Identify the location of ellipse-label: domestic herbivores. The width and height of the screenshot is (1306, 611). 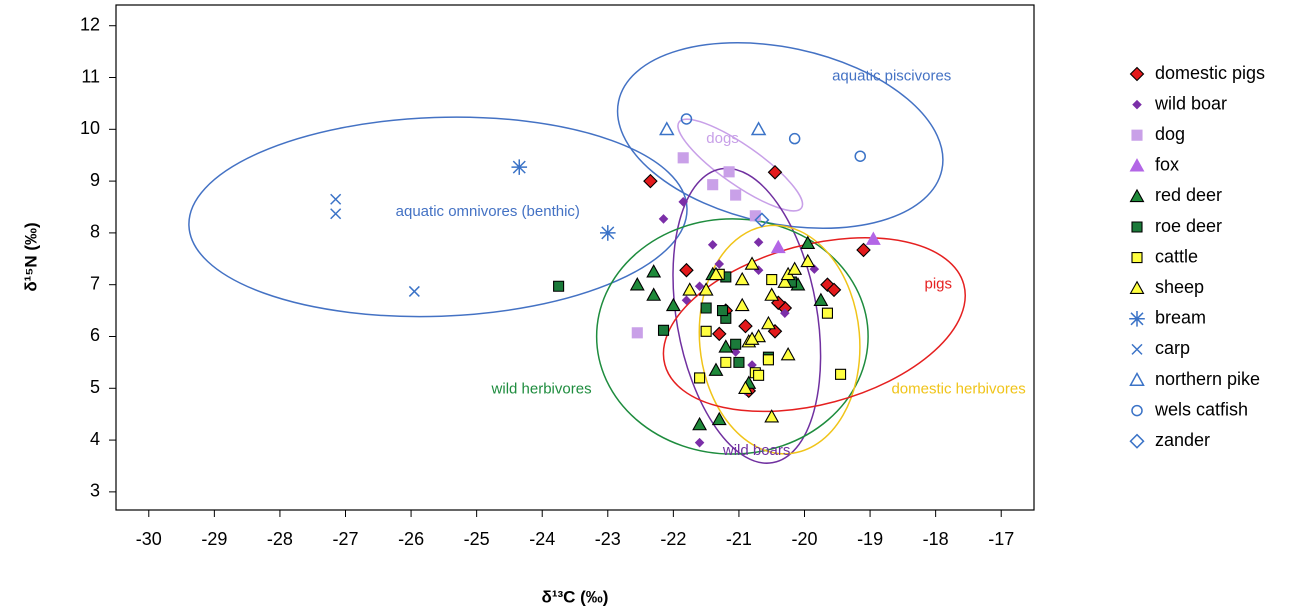
(958, 388).